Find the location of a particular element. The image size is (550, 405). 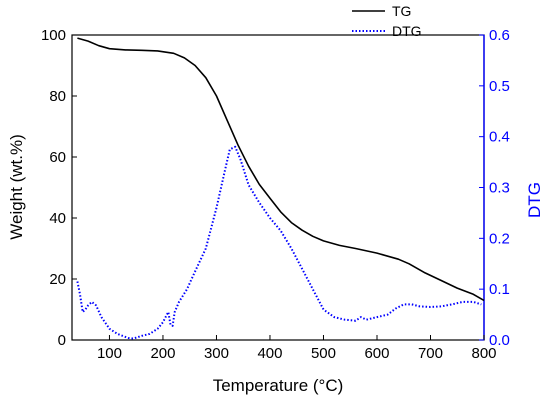

x-tick-label: 200 is located at coordinates (162, 353).